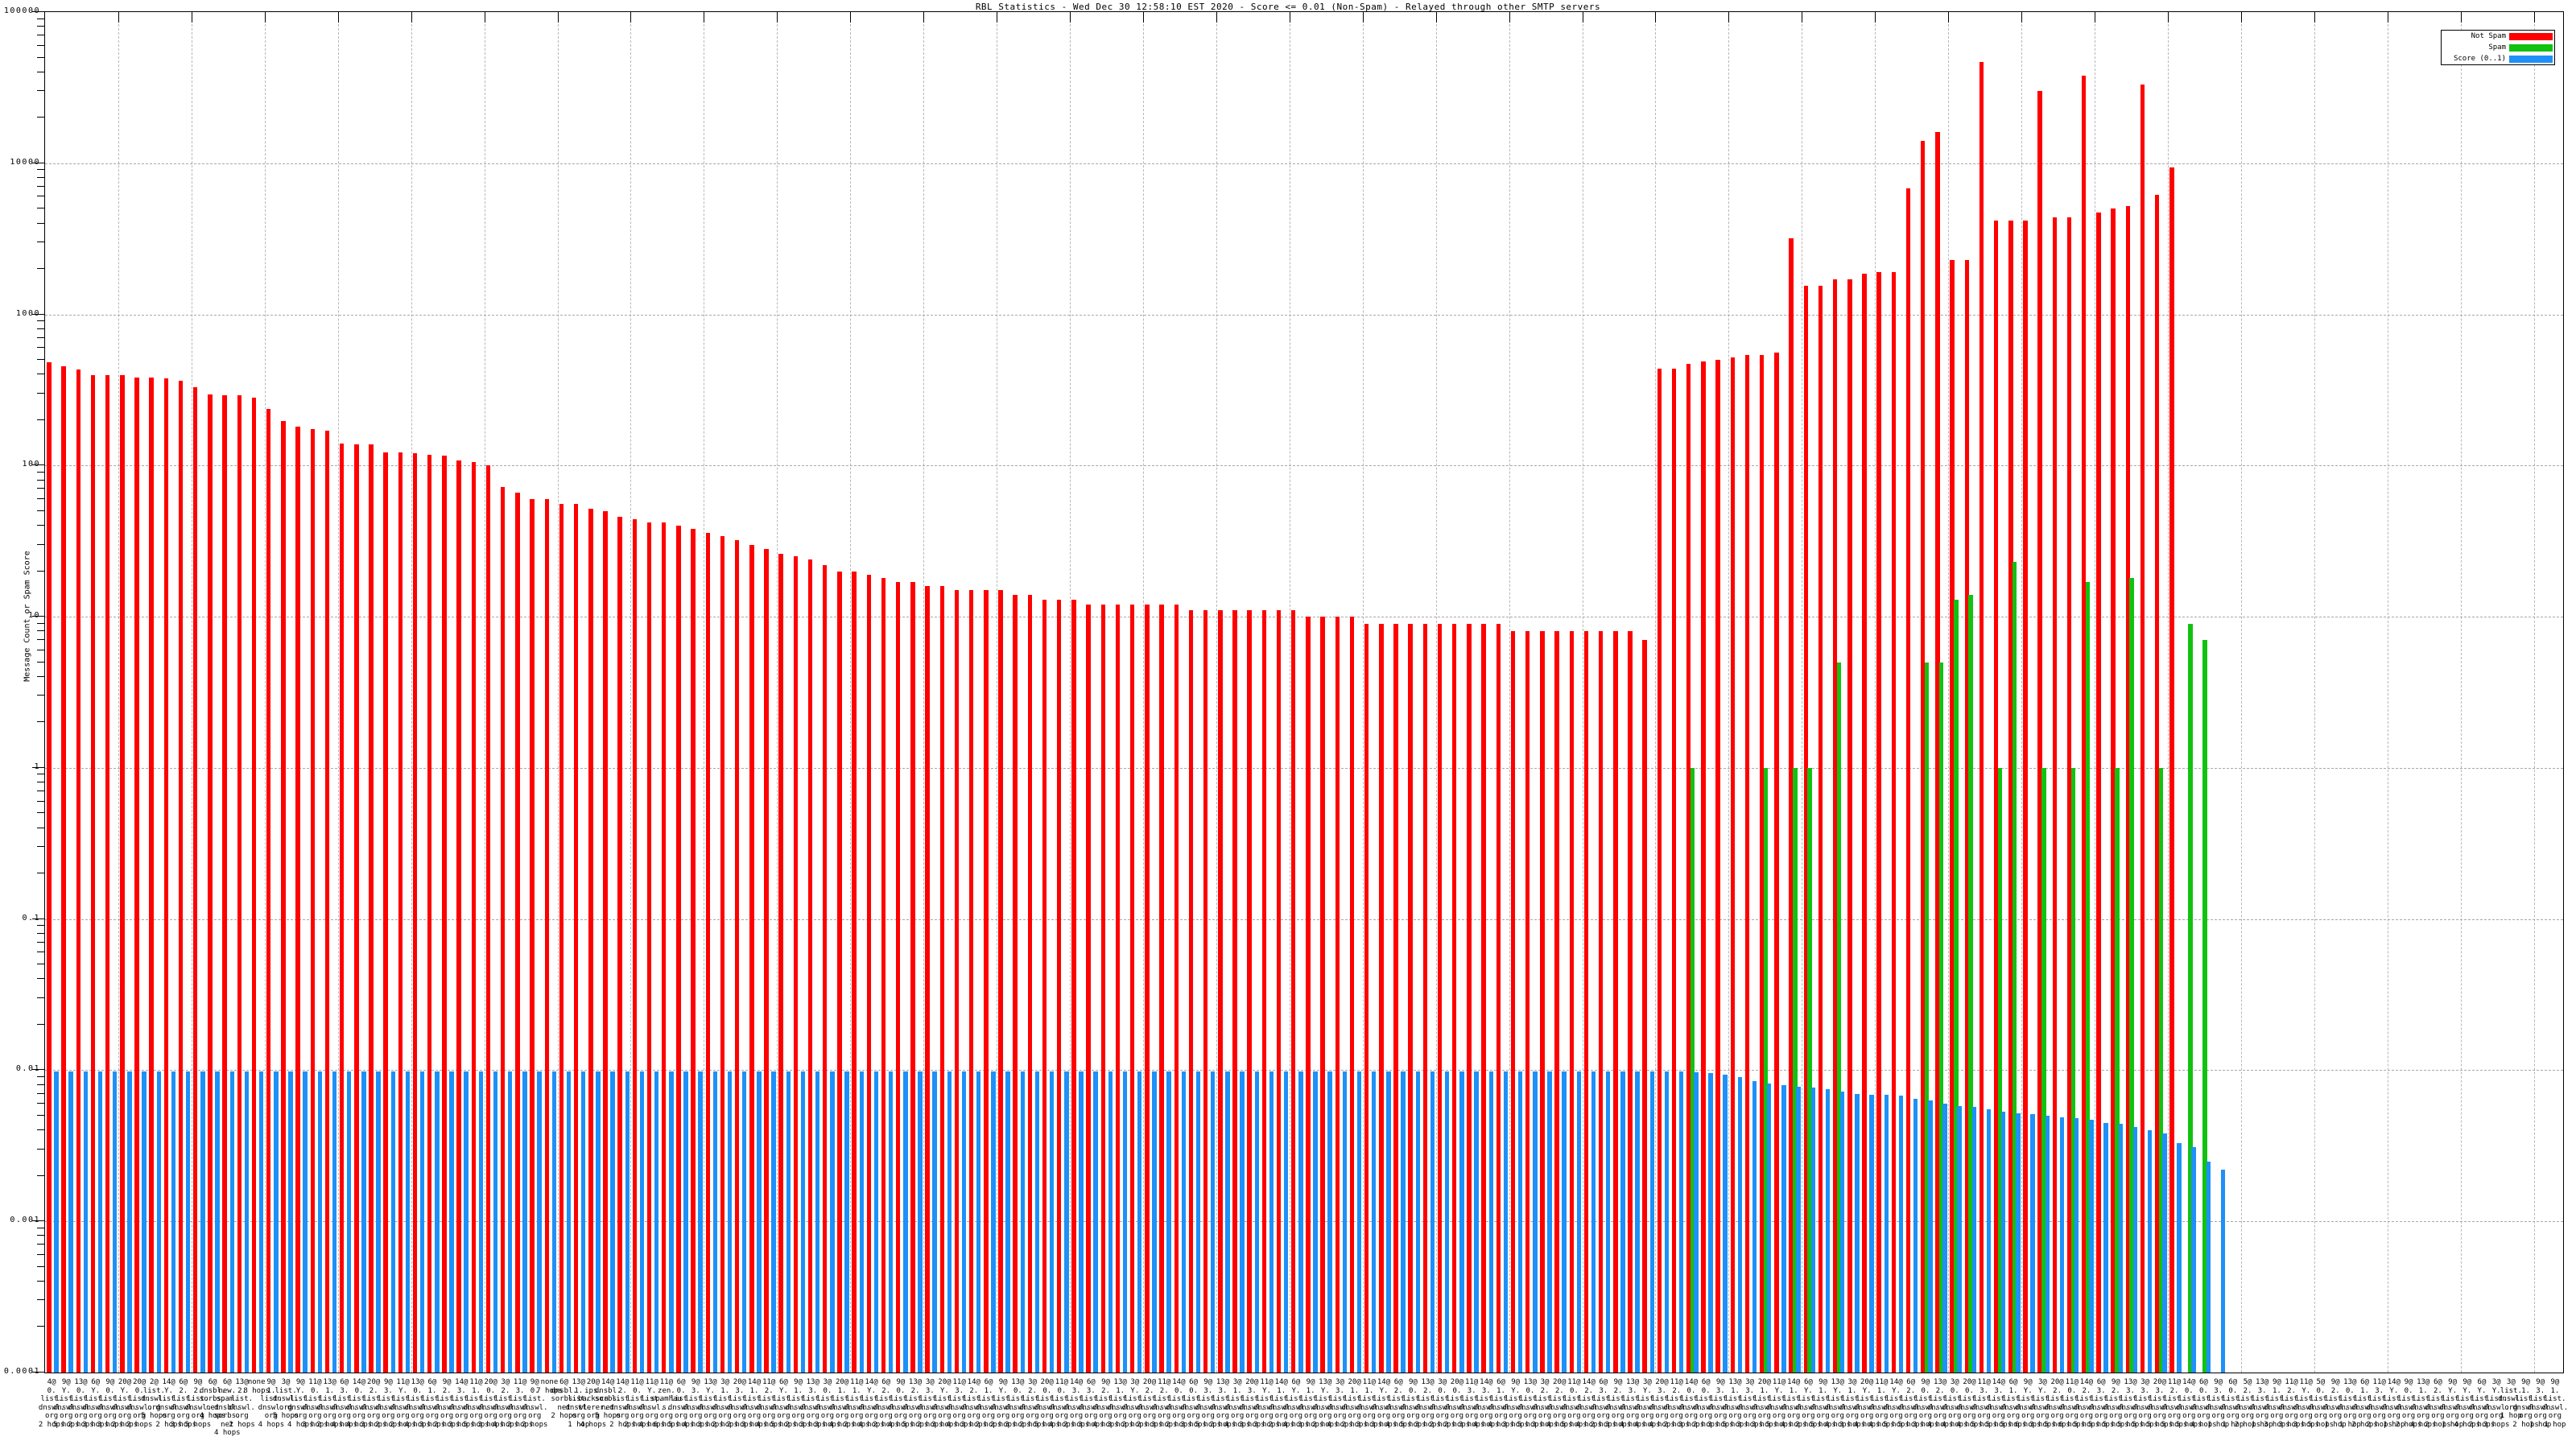  What do you see at coordinates (974, 1403) in the screenshot?
I see `x-tick-label: 14@ 2. list. dnswl. org 3 hops` at bounding box center [974, 1403].